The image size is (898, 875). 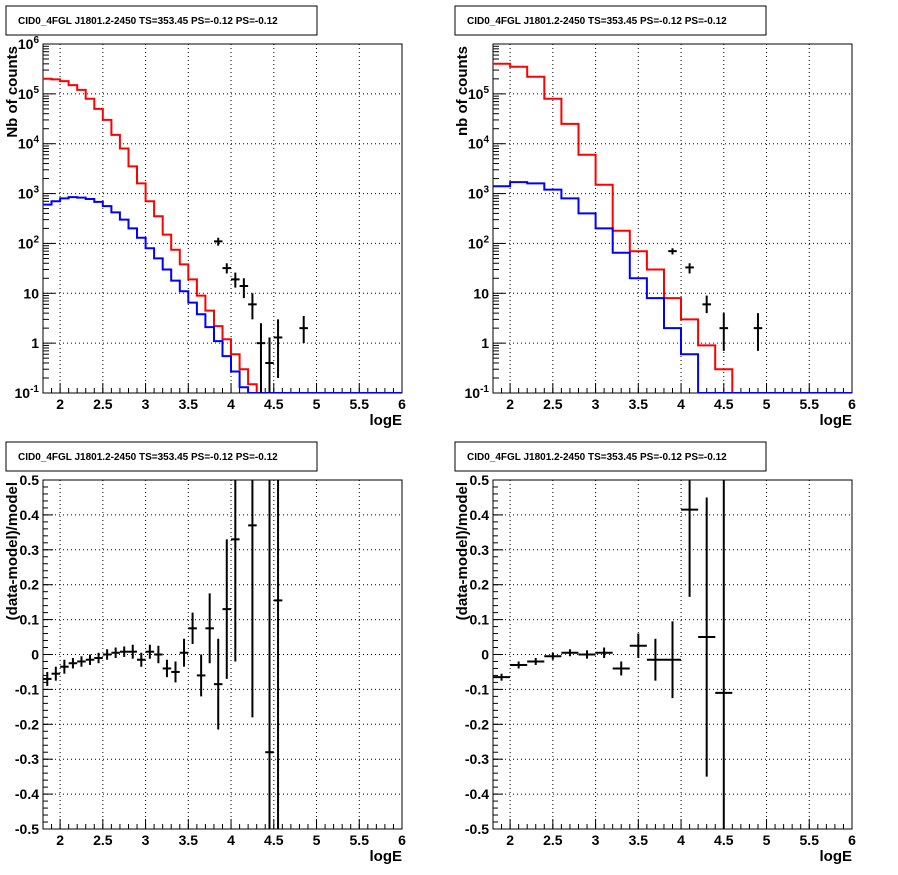 I want to click on y-tick-label: -0.1, so click(x=477, y=689).